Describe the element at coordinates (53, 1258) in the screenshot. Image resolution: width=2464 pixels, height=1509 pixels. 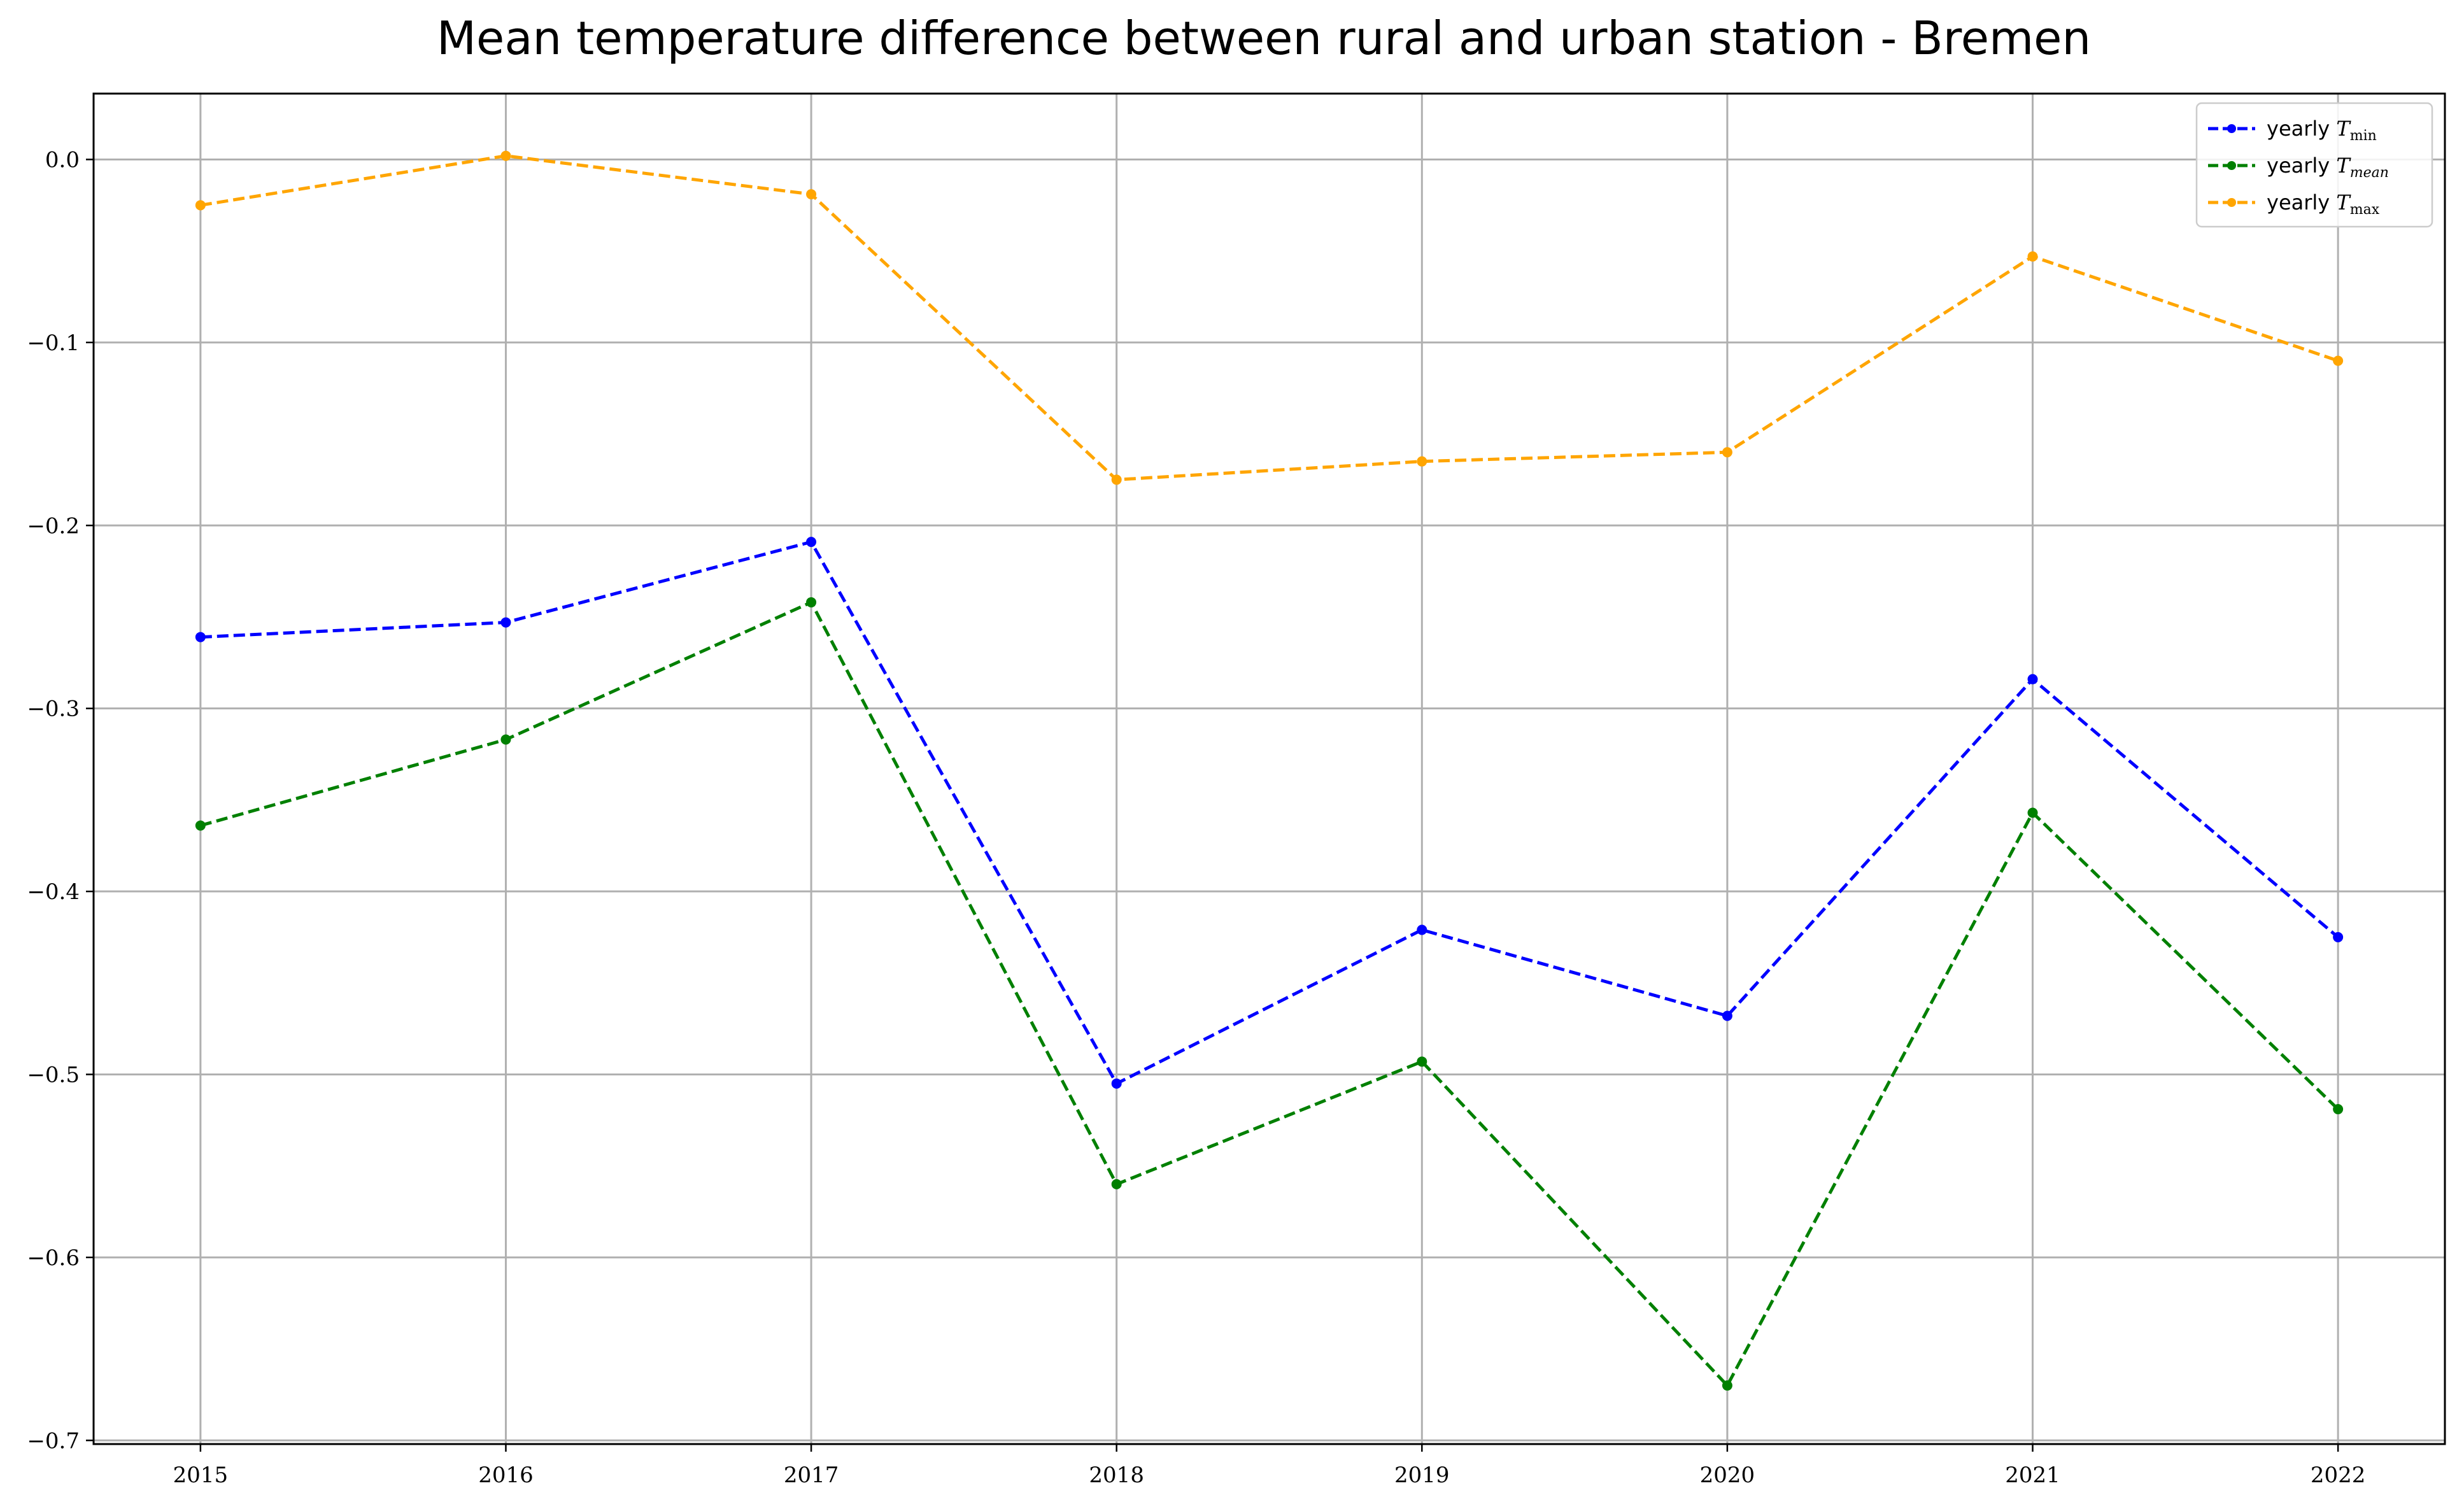
I see `y-tick-label: −0.6` at that location.